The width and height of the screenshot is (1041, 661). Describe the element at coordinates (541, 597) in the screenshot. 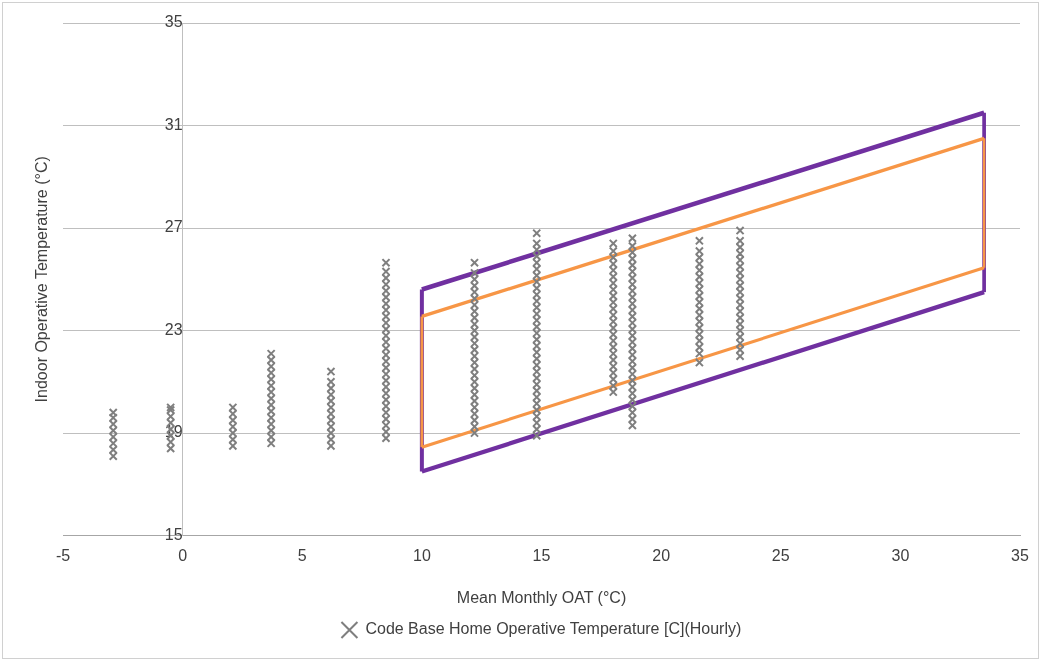

I see `x-axis-title: Mean Monthly OAT (°C)` at that location.